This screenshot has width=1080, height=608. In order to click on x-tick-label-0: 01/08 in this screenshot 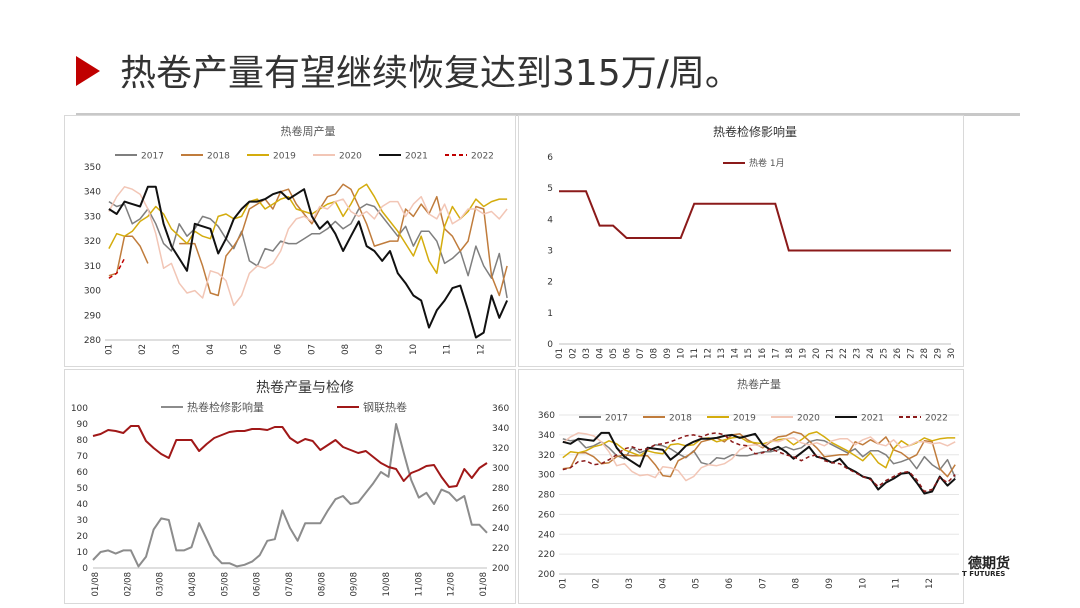, I will do `click(96, 584)`.